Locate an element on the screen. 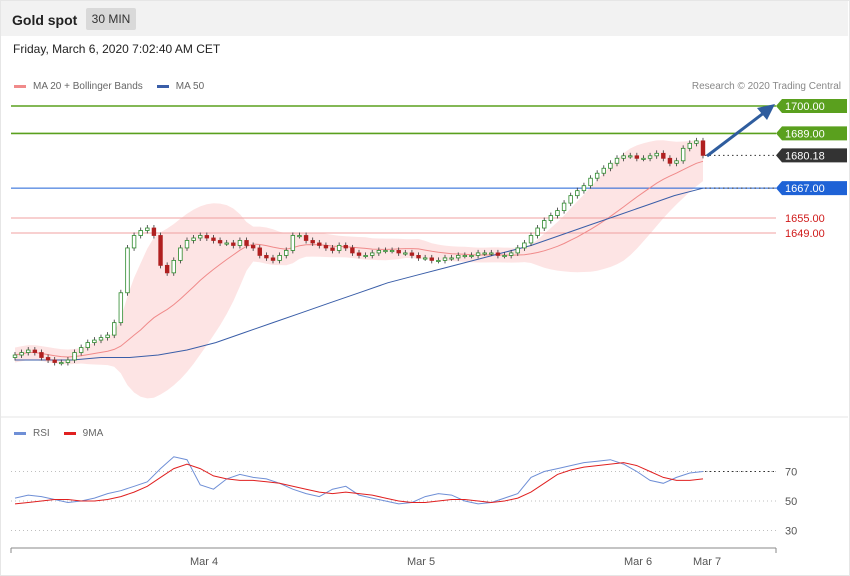 Image resolution: width=850 pixels, height=576 pixels. legend-label-9ma: 9MA is located at coordinates (93, 433).